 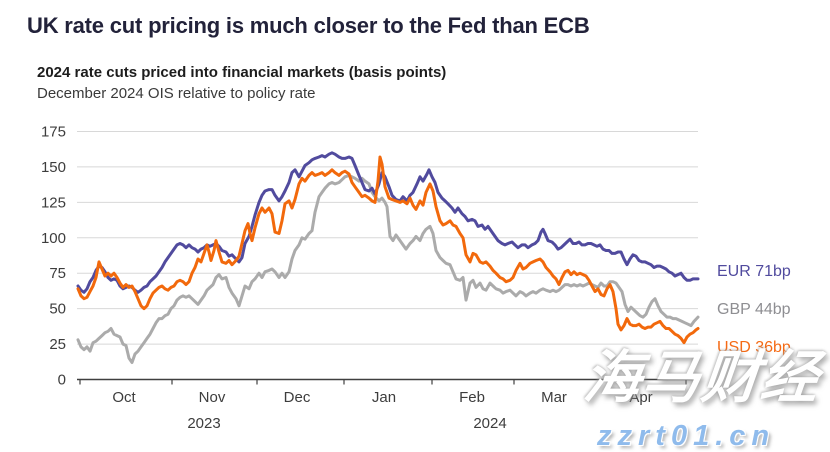 What do you see at coordinates (212, 397) in the screenshot?
I see `x-month-label: Nov` at bounding box center [212, 397].